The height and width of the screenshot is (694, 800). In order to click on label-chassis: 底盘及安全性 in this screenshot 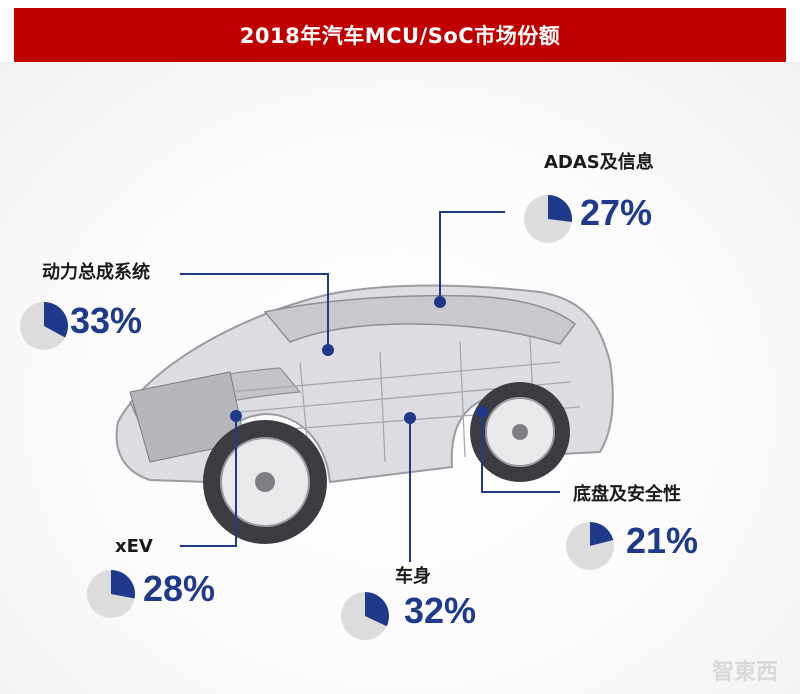, I will do `click(627, 494)`.